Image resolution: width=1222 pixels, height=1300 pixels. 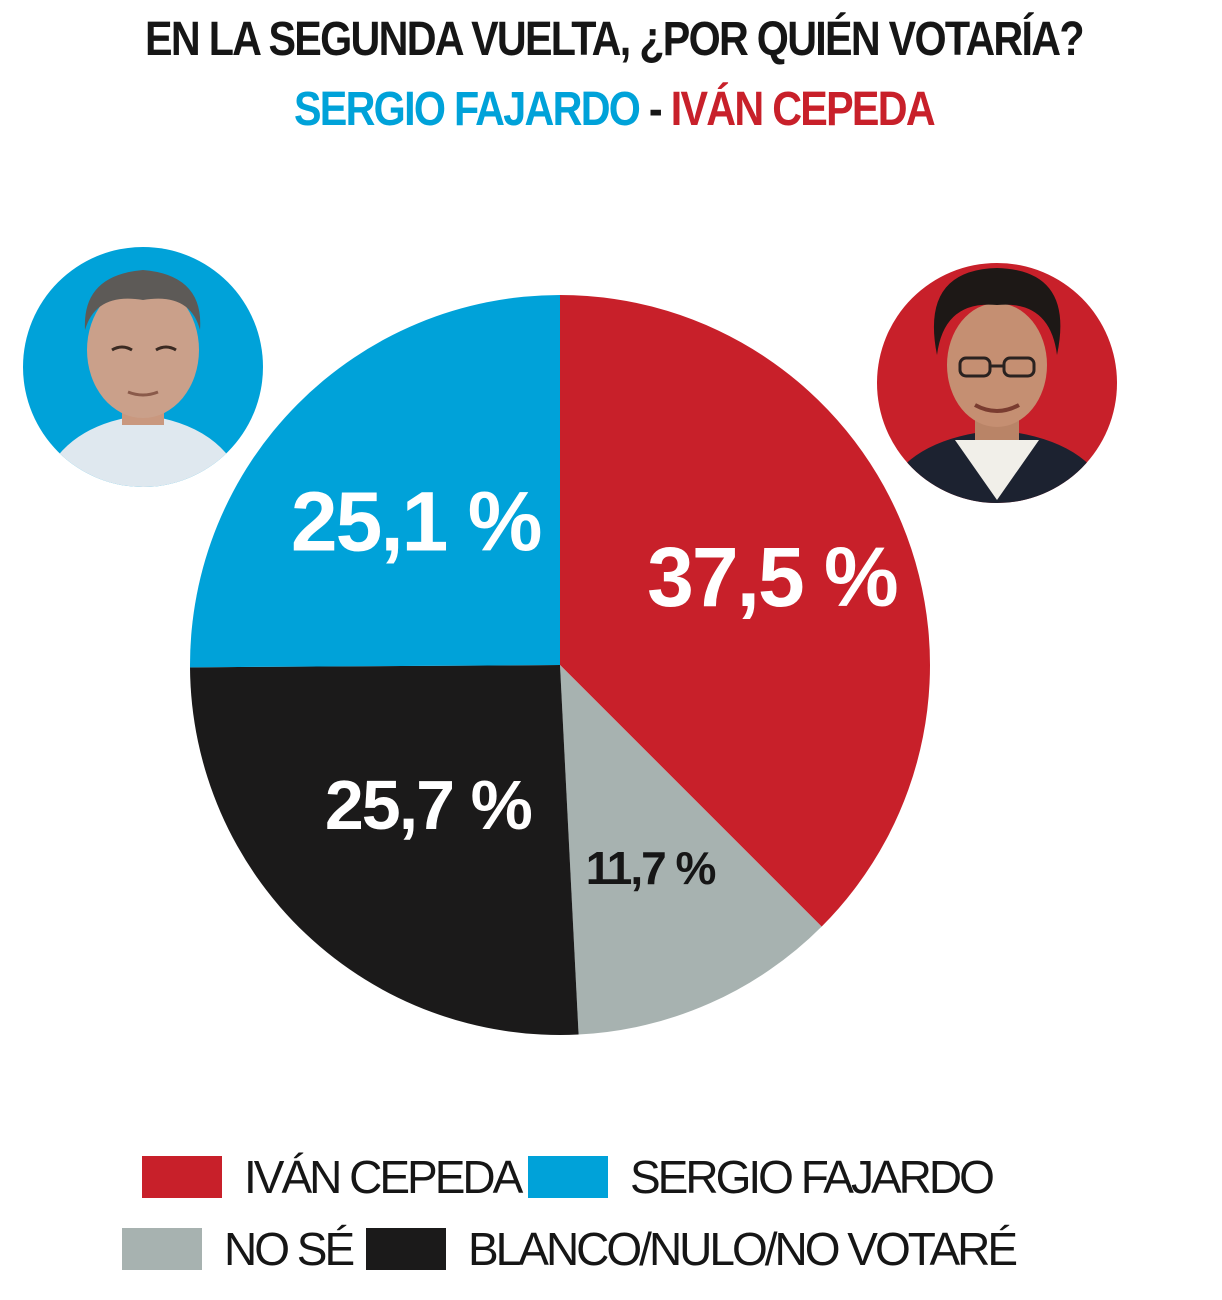 I want to click on legend-item-nose: NO SÉ, so click(x=238, y=1249).